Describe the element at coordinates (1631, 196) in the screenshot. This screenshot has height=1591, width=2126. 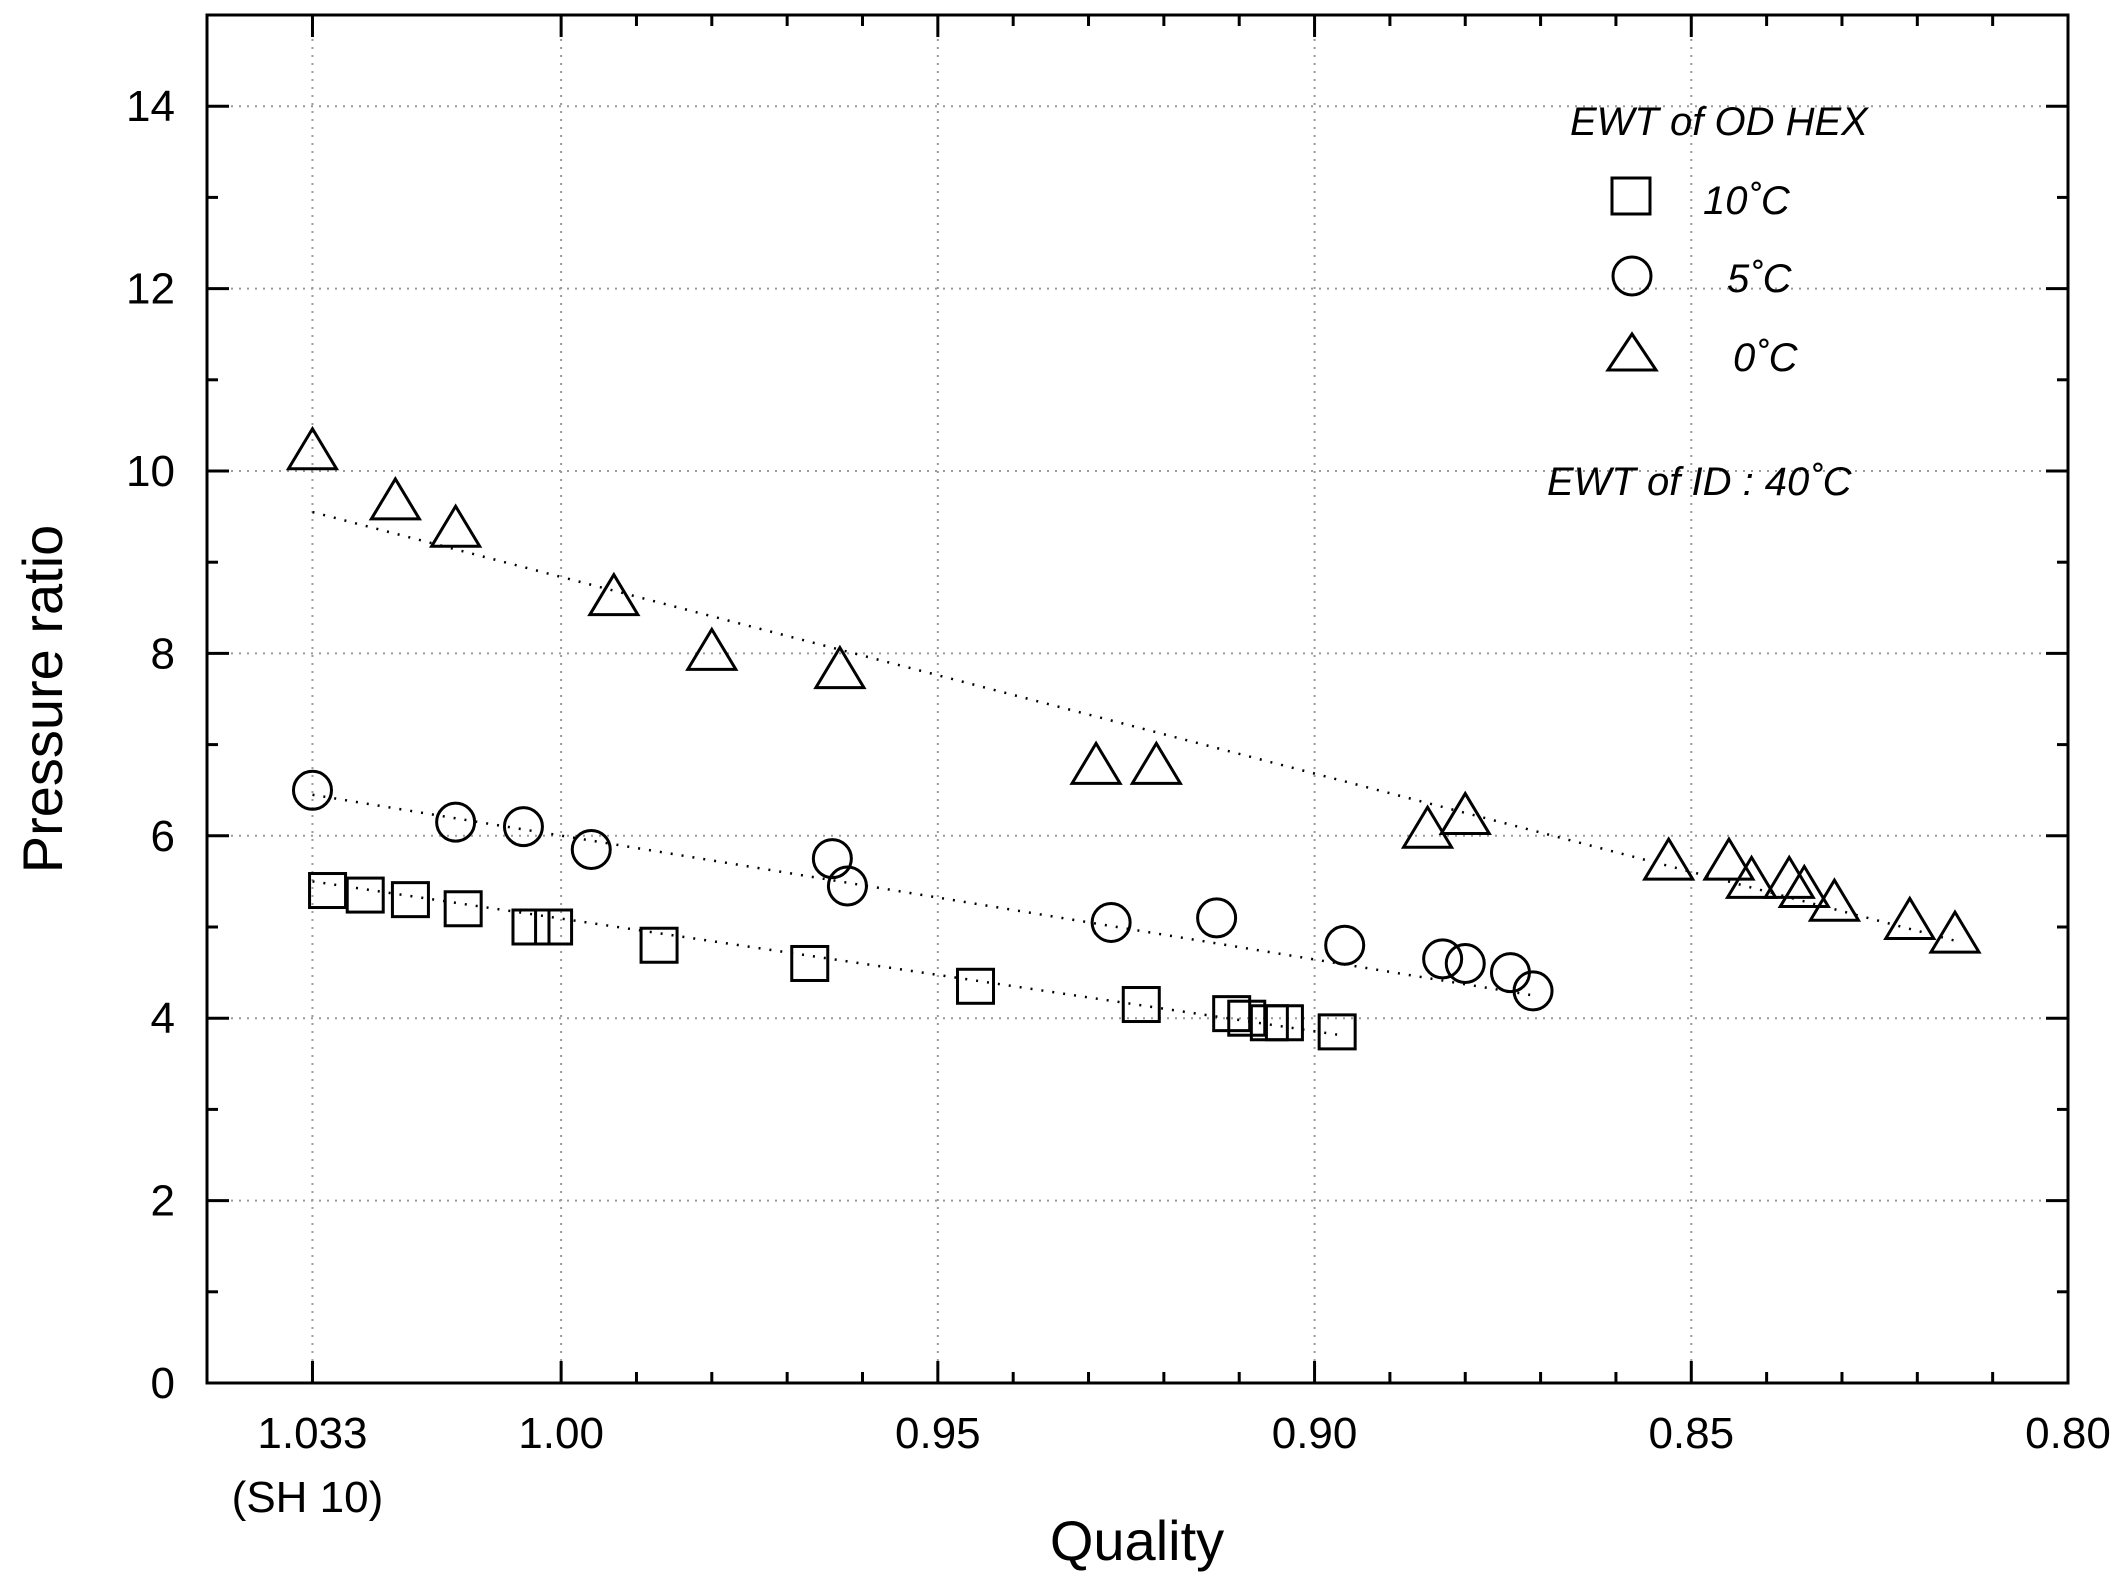
I see `legend-square-marker` at that location.